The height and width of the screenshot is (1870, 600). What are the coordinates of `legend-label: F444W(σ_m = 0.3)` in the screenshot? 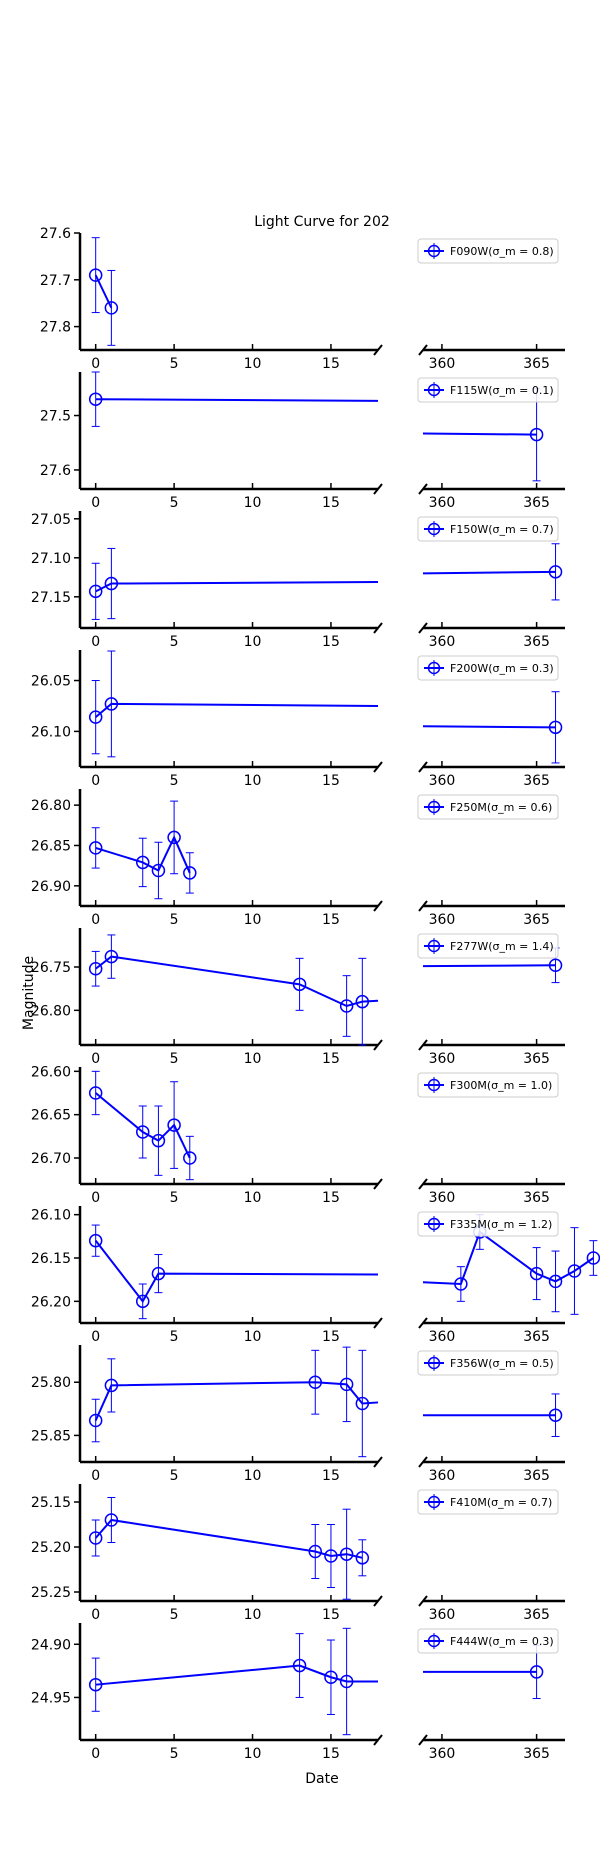 It's located at (502, 1641).